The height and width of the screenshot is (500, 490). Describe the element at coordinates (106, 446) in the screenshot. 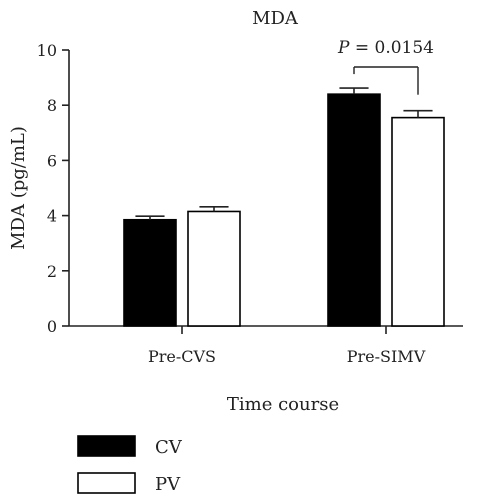

I see `legend-swatch-cv` at that location.